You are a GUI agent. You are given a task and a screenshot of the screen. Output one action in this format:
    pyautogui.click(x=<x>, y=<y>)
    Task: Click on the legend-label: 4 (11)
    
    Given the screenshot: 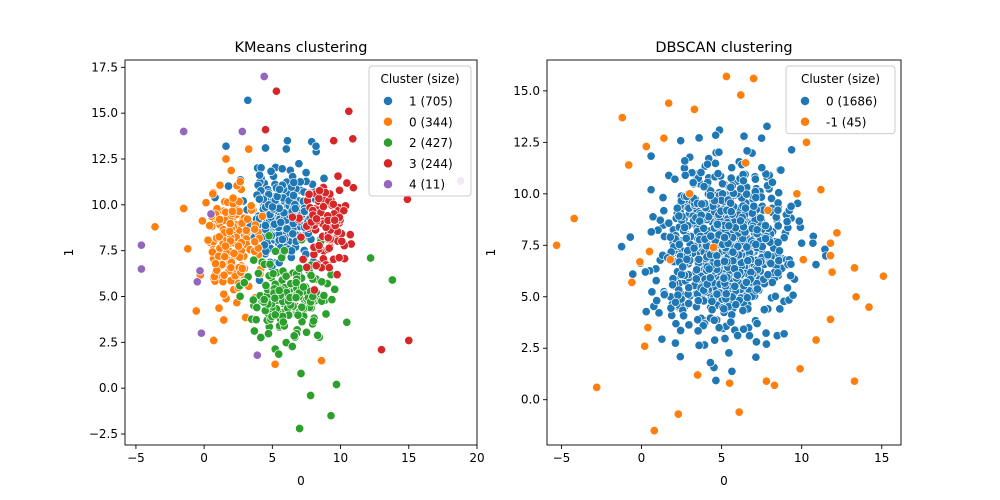 What is the action you would take?
    pyautogui.click(x=427, y=185)
    